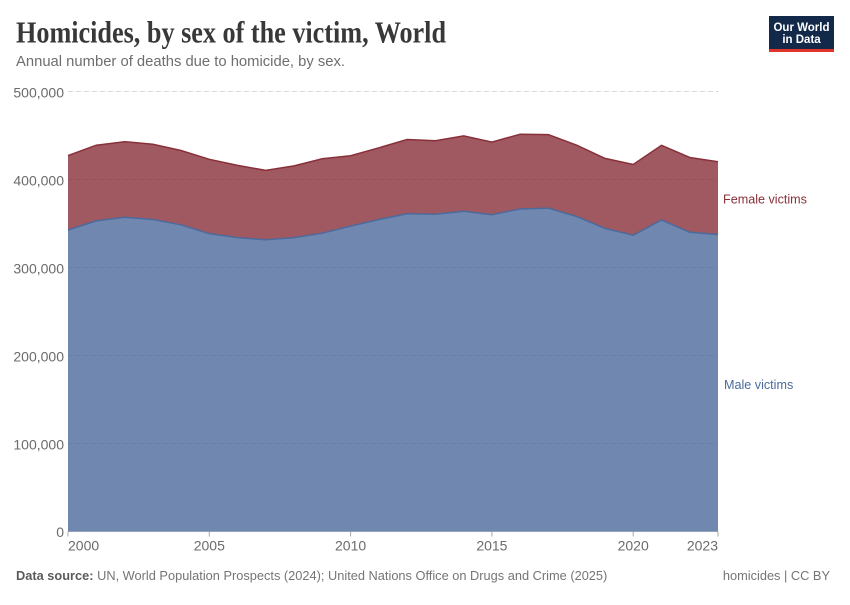 Image resolution: width=850 pixels, height=605 pixels. What do you see at coordinates (231, 32) in the screenshot?
I see `svg-text:Homicides, by sex of the victi: Homicides, by sex of the victim, World` at bounding box center [231, 32].